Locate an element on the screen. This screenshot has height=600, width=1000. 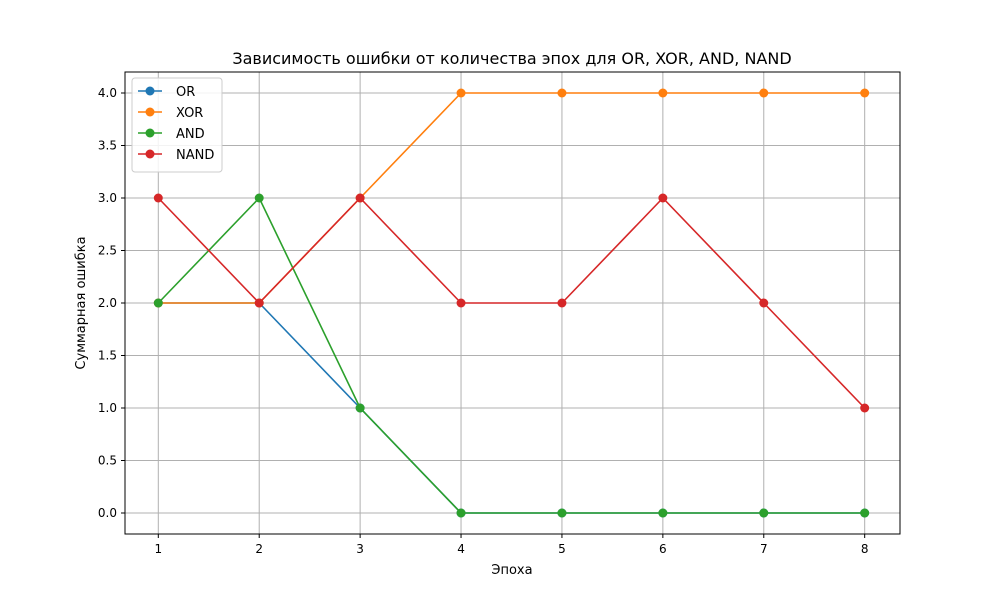
legend-item-xor: XOR is located at coordinates (170, 113).